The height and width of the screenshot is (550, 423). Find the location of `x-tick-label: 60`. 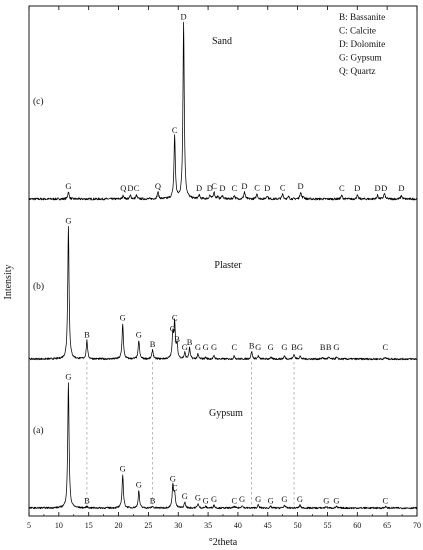

x-tick-label: 60 is located at coordinates (357, 525).